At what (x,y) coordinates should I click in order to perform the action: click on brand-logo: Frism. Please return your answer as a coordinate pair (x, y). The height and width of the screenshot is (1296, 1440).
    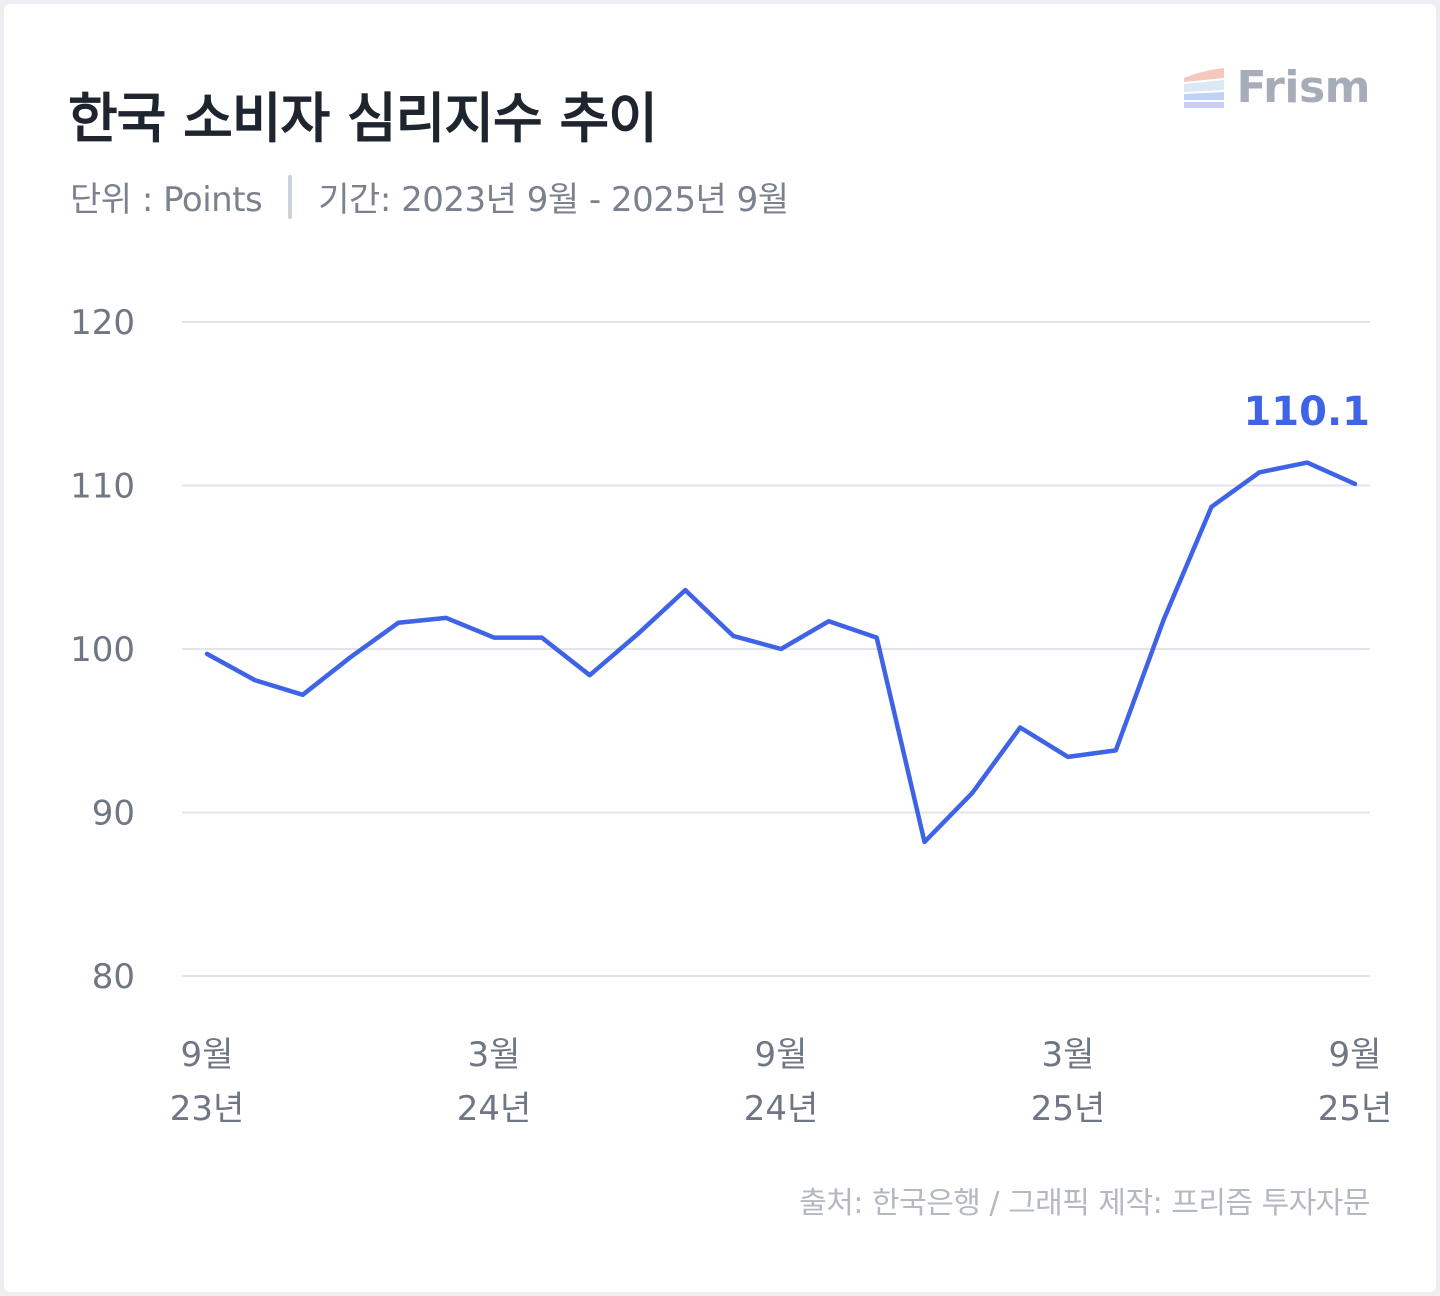
    Looking at the image, I should click on (1277, 87).